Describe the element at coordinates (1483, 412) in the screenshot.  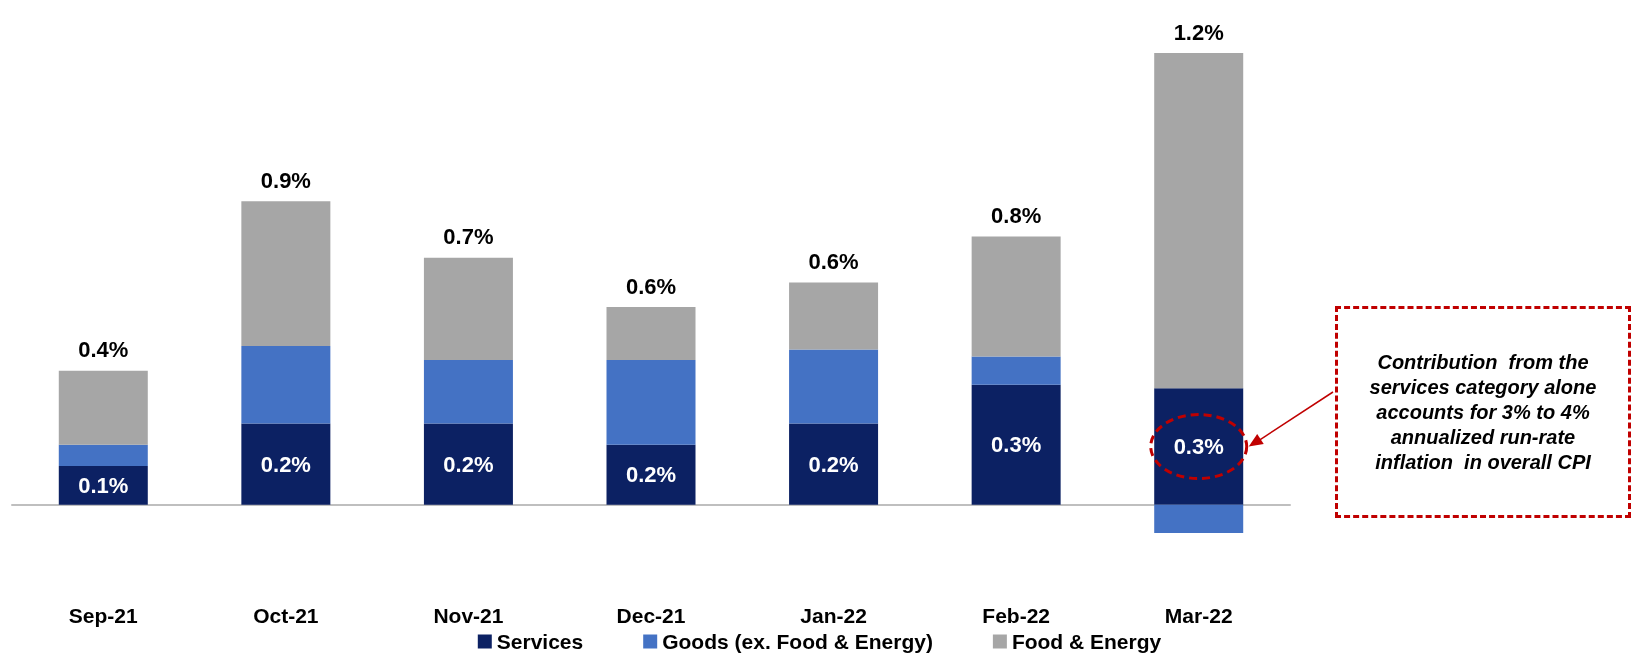
I see `text: Contribution from the services category alone accounts for 3% to 4% annualized run-rate inflation in overall CPI` at that location.